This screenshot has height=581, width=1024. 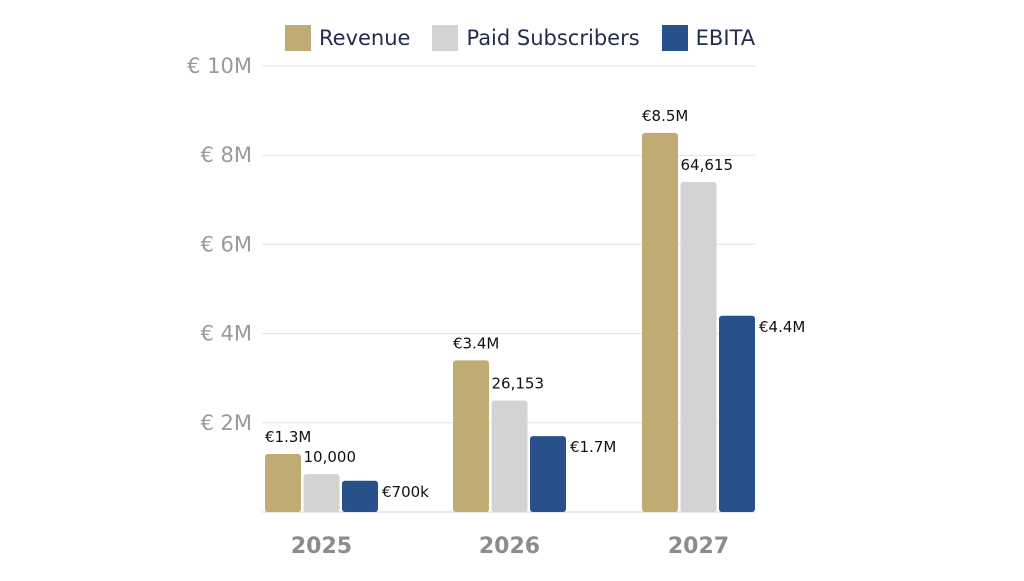 I want to click on data-label: €1.7M, so click(x=593, y=447).